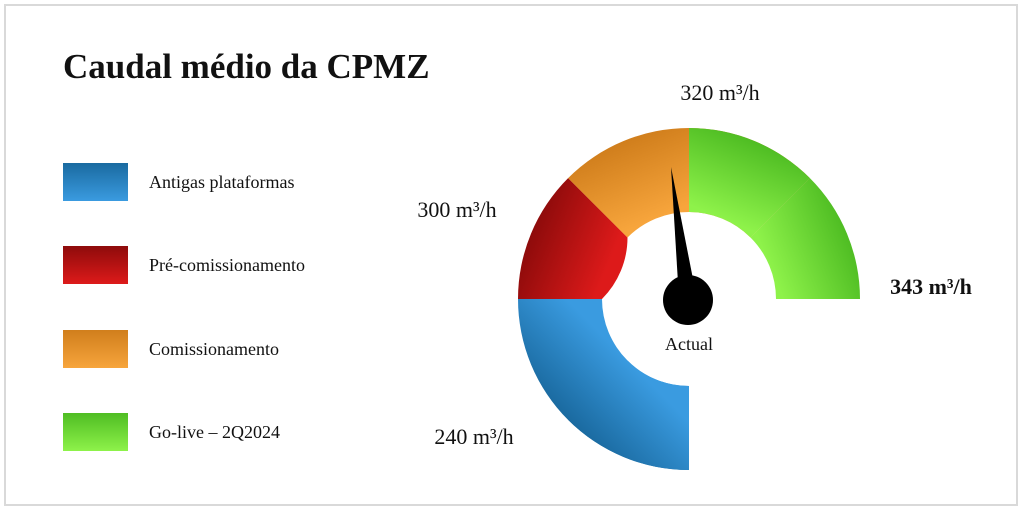 The width and height of the screenshot is (1024, 511). Describe the element at coordinates (684, 234) in the screenshot. I see `gauge-needle` at that location.